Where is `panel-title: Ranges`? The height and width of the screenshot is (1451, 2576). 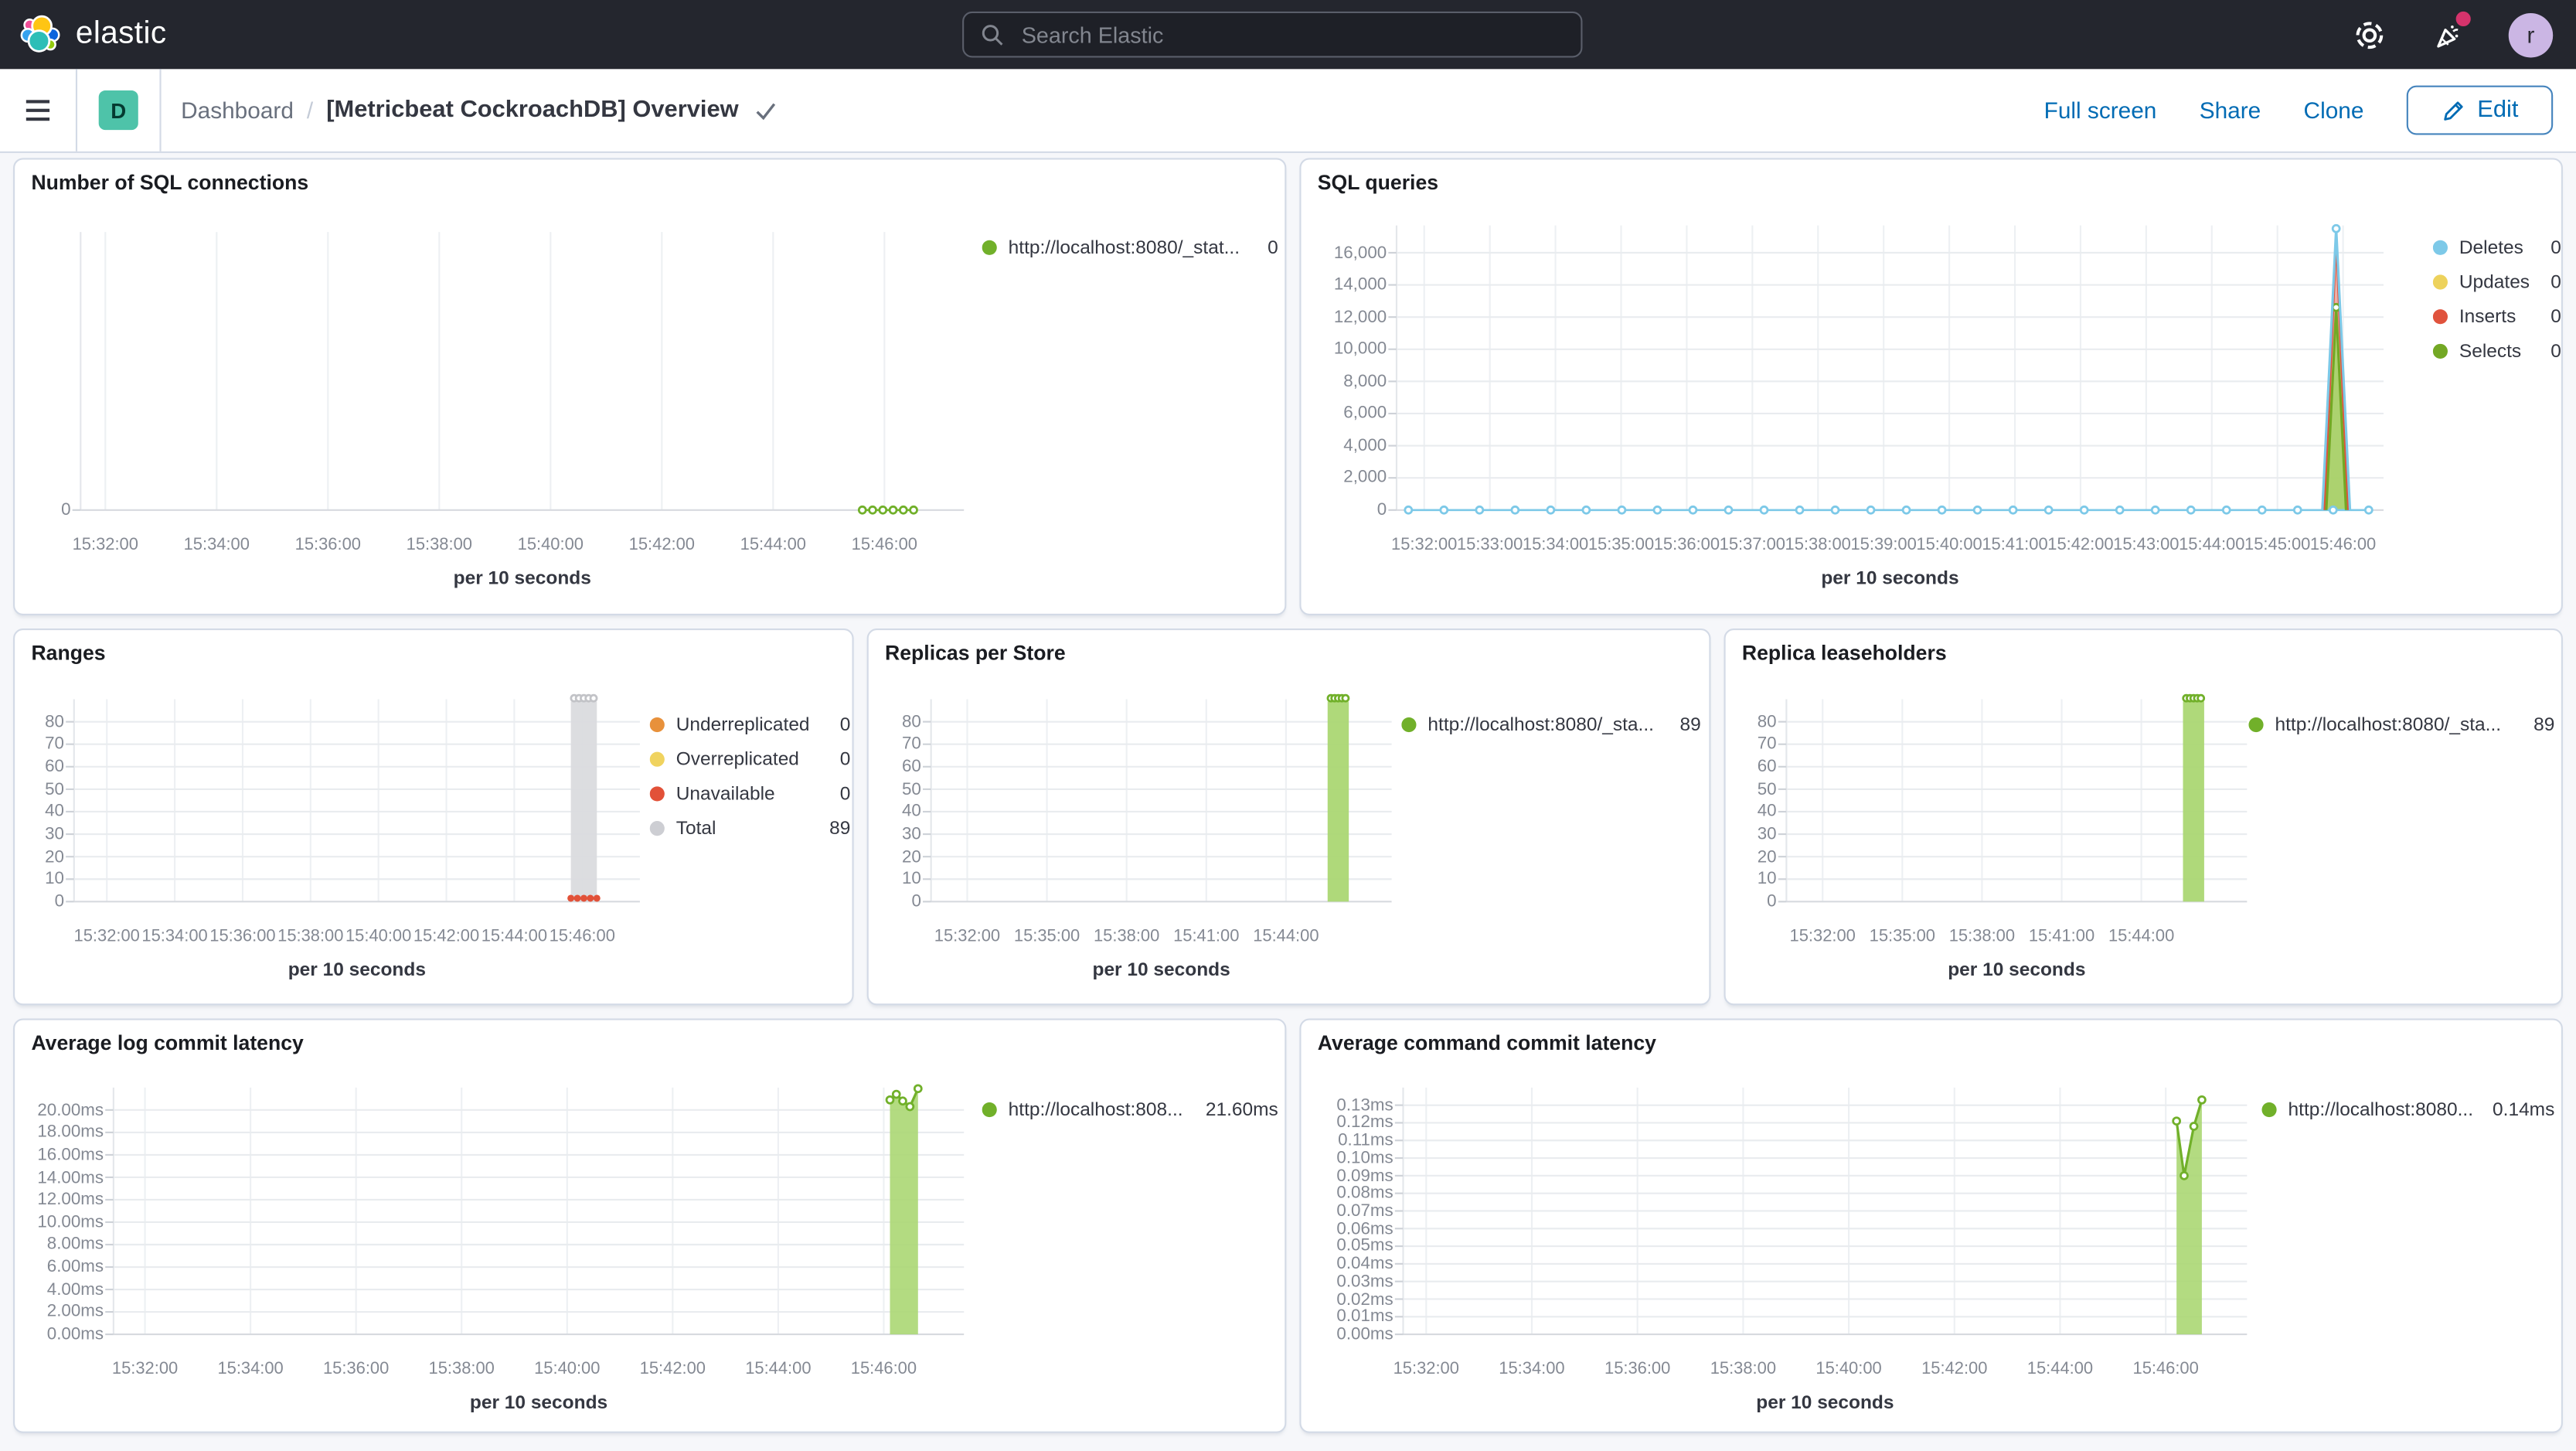
panel-title: Ranges is located at coordinates (68, 653).